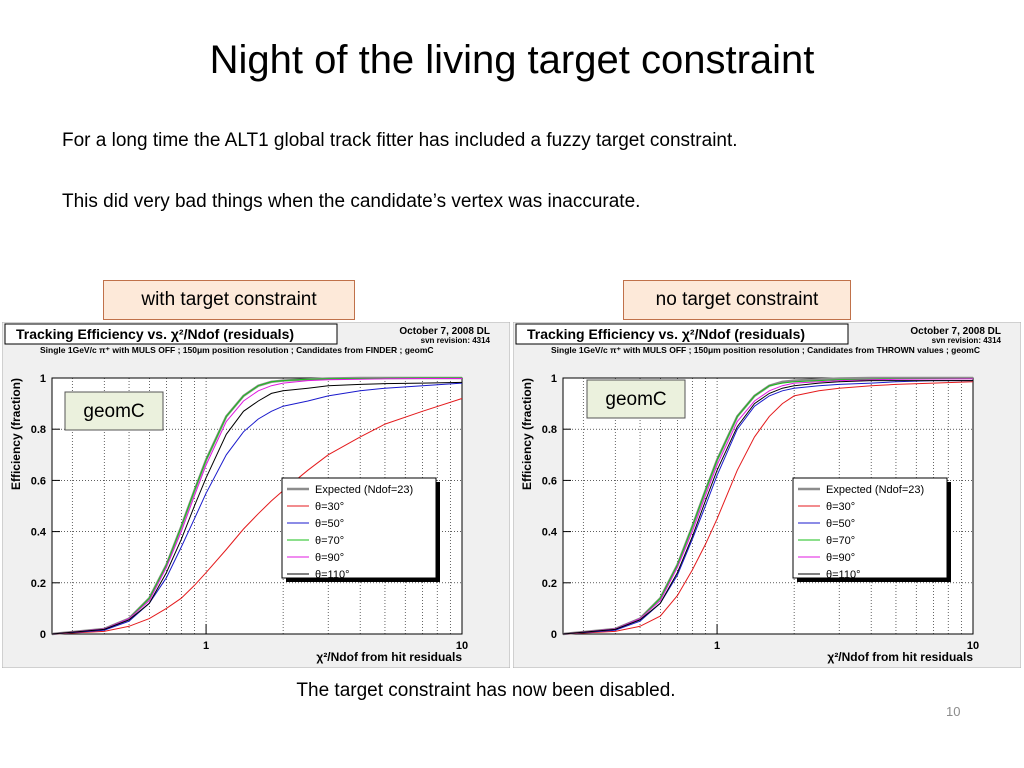 This screenshot has width=1024, height=768. What do you see at coordinates (953, 711) in the screenshot?
I see `page-number: 10` at bounding box center [953, 711].